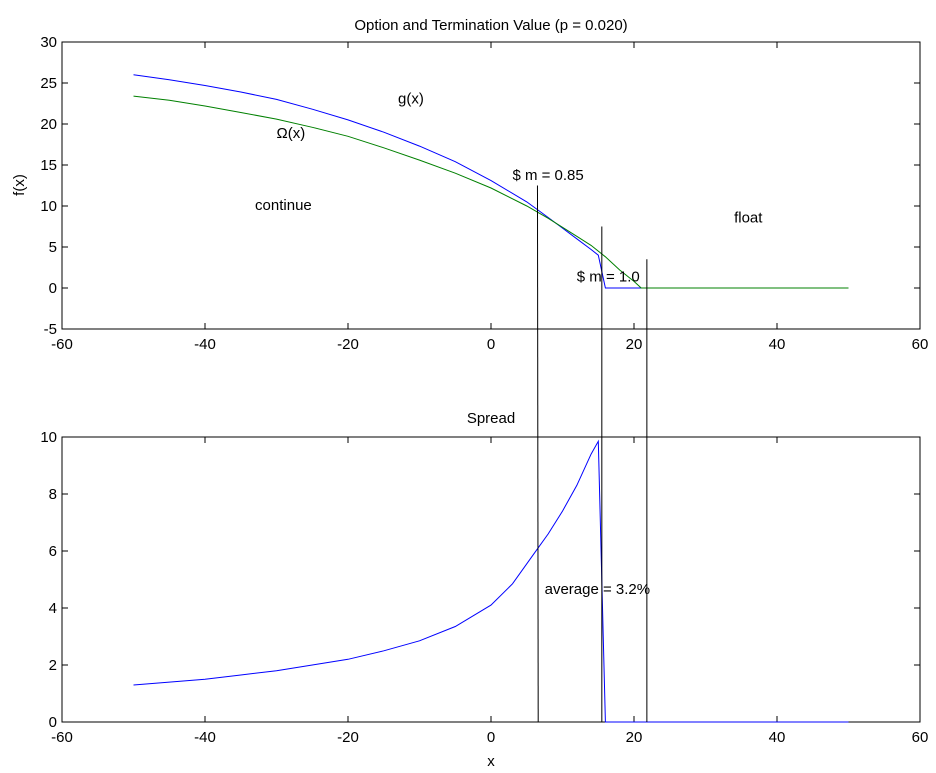 The height and width of the screenshot is (773, 936). Describe the element at coordinates (53, 494) in the screenshot. I see `bottom-y-tick-label: 8` at that location.